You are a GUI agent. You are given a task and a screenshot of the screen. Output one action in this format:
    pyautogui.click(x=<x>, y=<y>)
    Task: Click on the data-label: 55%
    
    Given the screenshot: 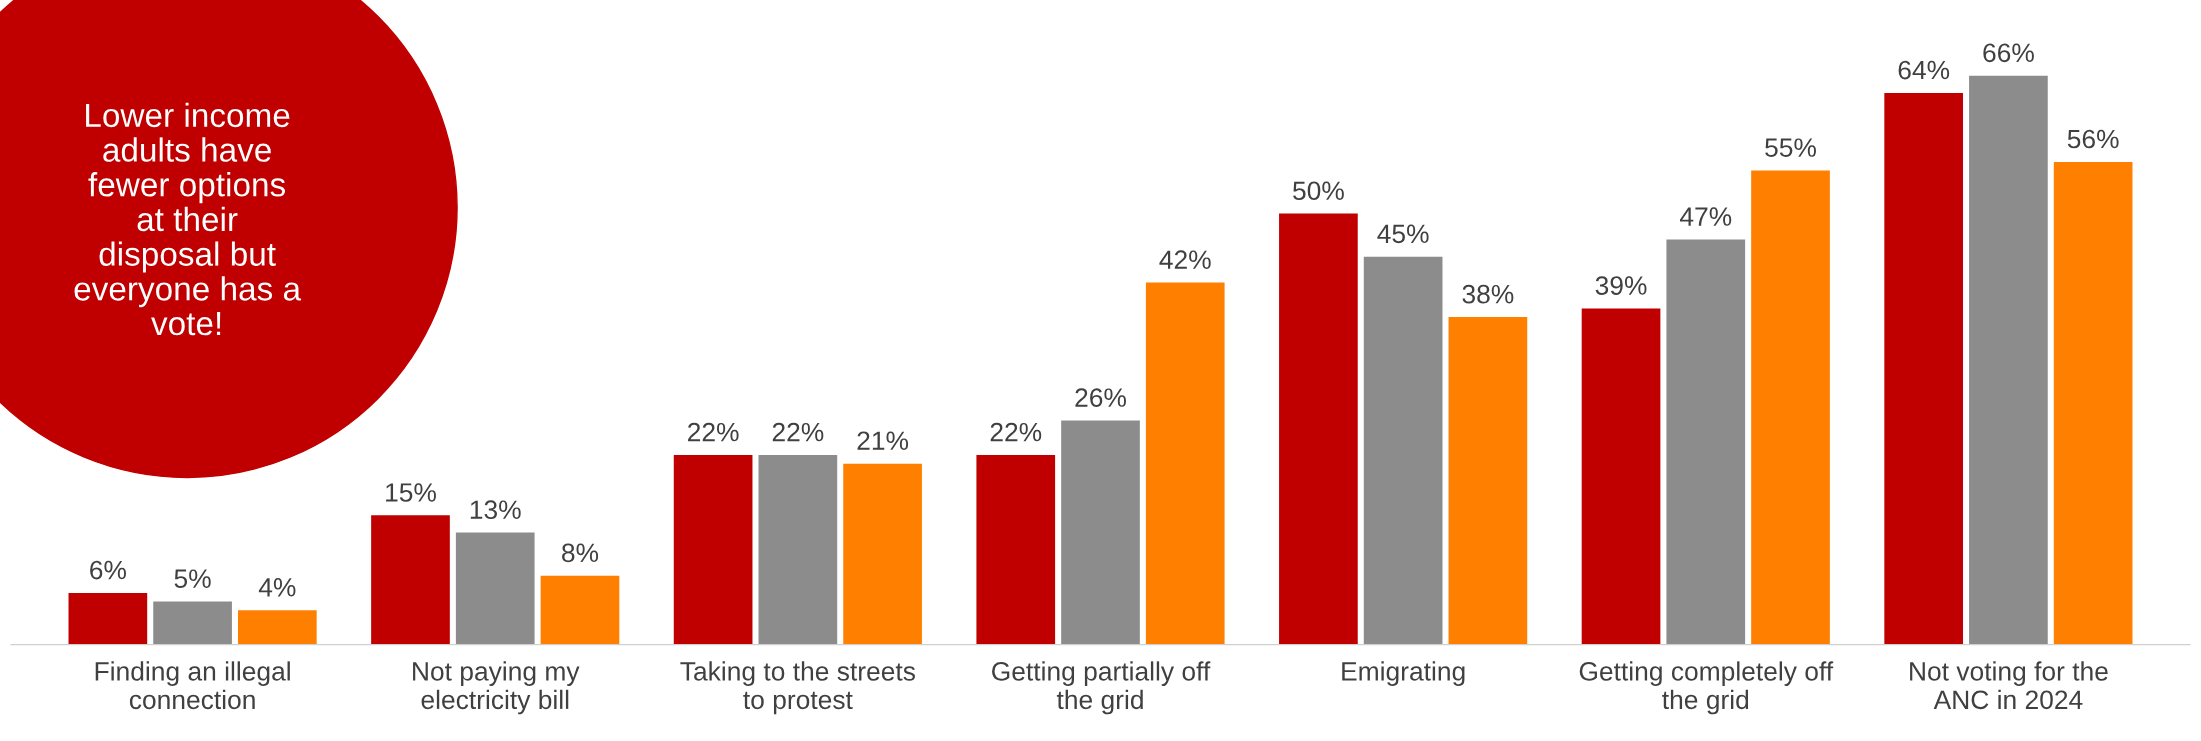 What is the action you would take?
    pyautogui.click(x=1790, y=147)
    